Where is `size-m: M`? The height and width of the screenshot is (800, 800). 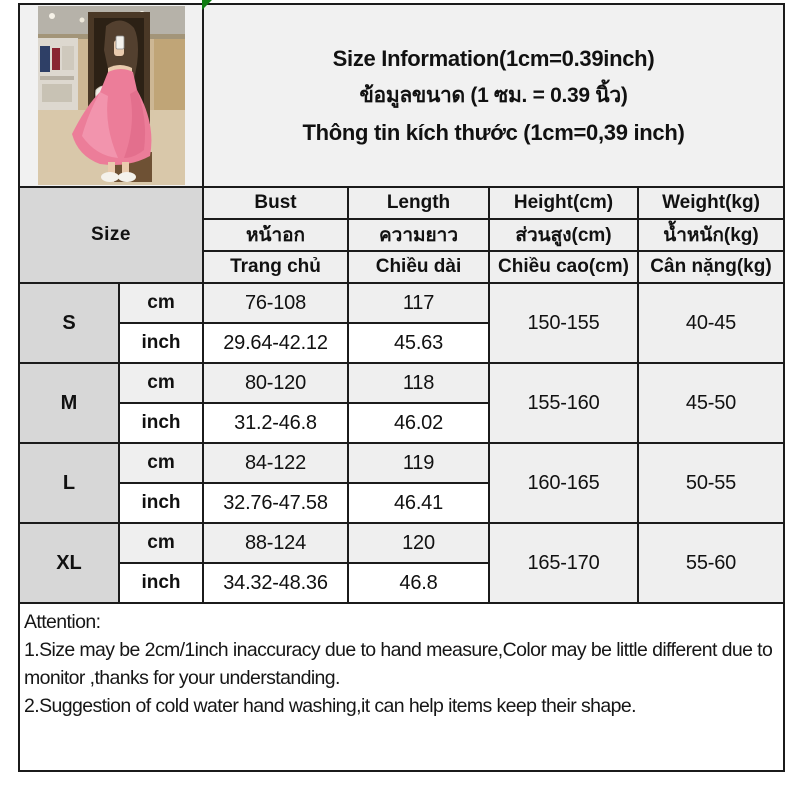
size-m: M is located at coordinates (69, 403).